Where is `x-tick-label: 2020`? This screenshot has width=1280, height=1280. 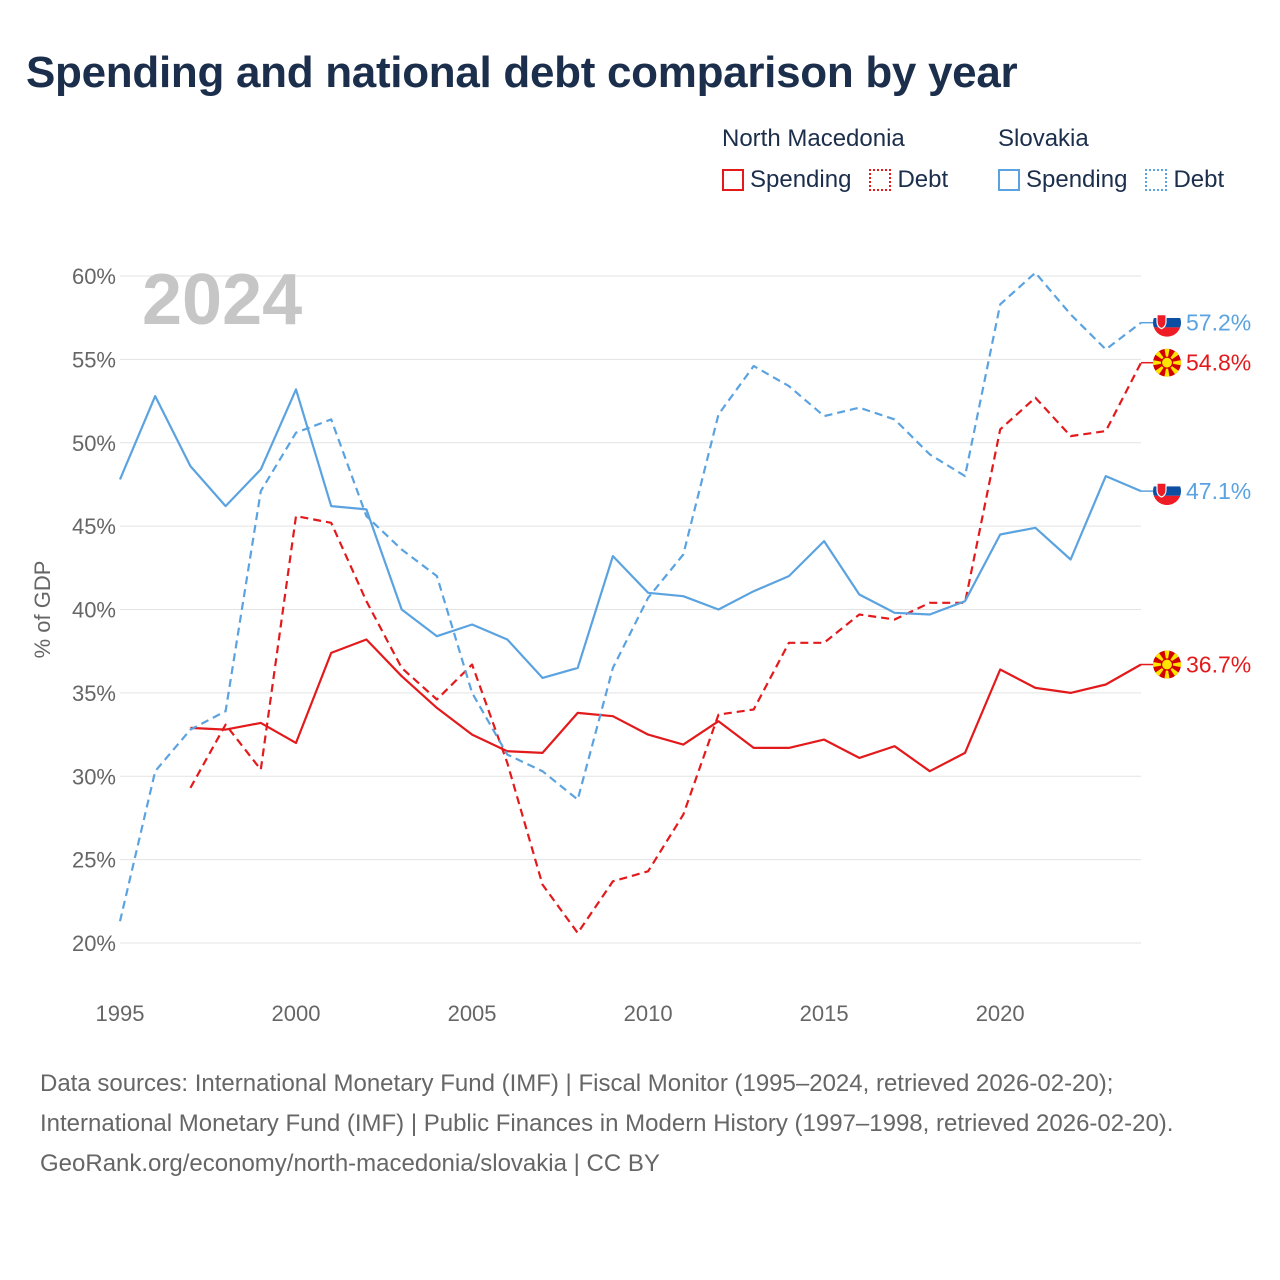
x-tick-label: 2020 is located at coordinates (1000, 1013).